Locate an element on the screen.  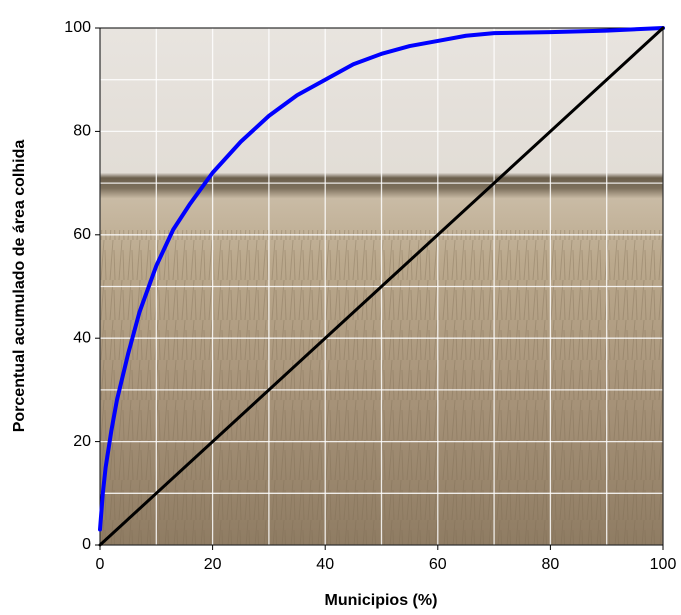
x-tick-label: 100 is located at coordinates (663, 564).